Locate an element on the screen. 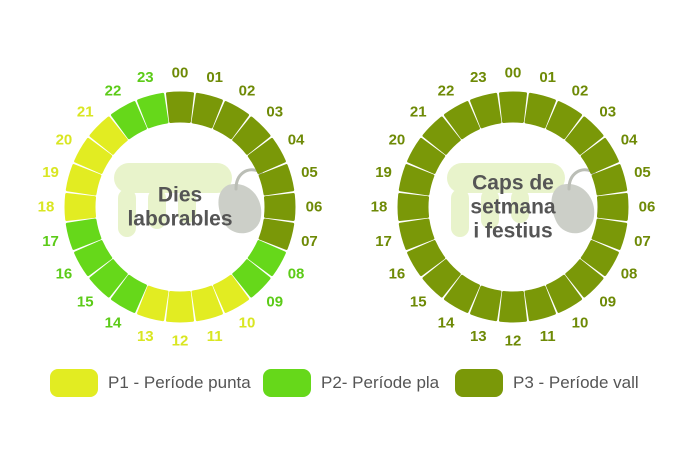 Image resolution: width=696 pixels, height=464 pixels. hour-label-14: 14 is located at coordinates (446, 323).